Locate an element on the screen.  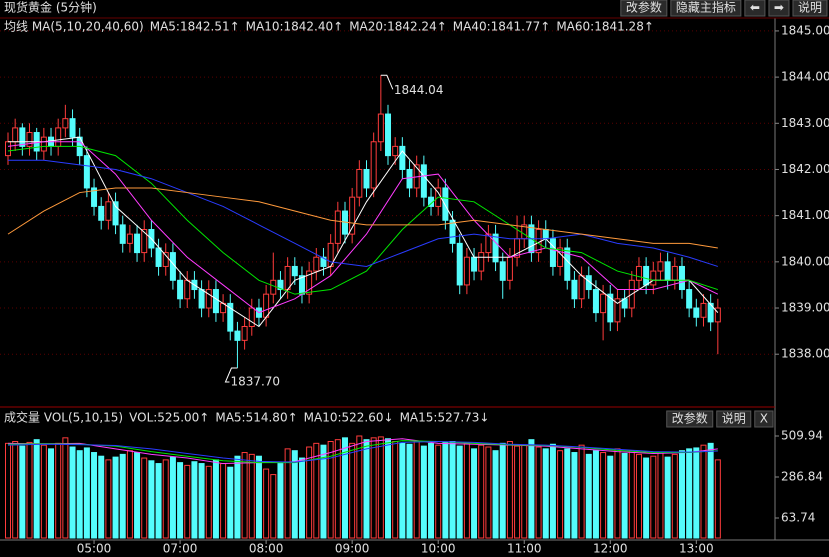
legend-entry: MA5:514.80↑ is located at coordinates (256, 418).